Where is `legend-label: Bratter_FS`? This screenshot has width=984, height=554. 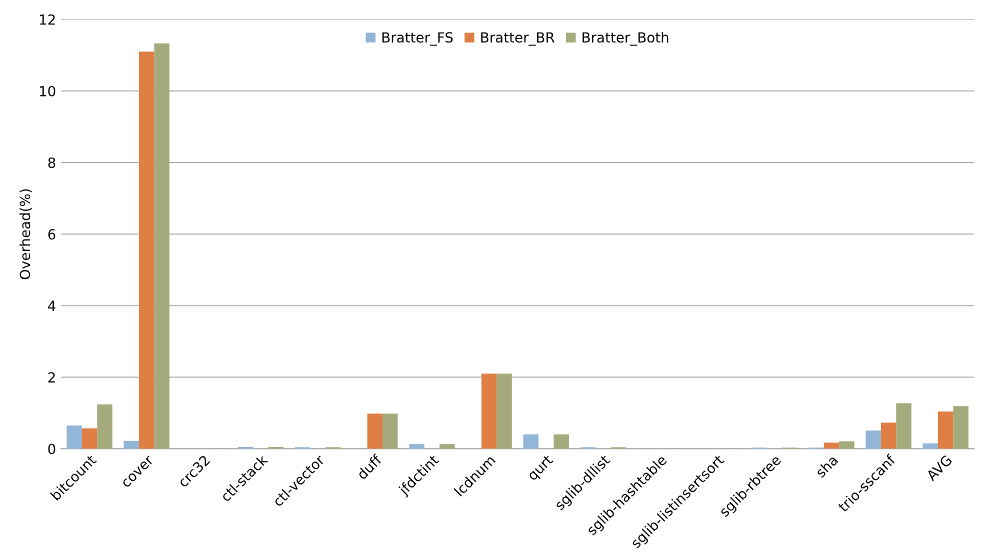
legend-label: Bratter_FS is located at coordinates (417, 39).